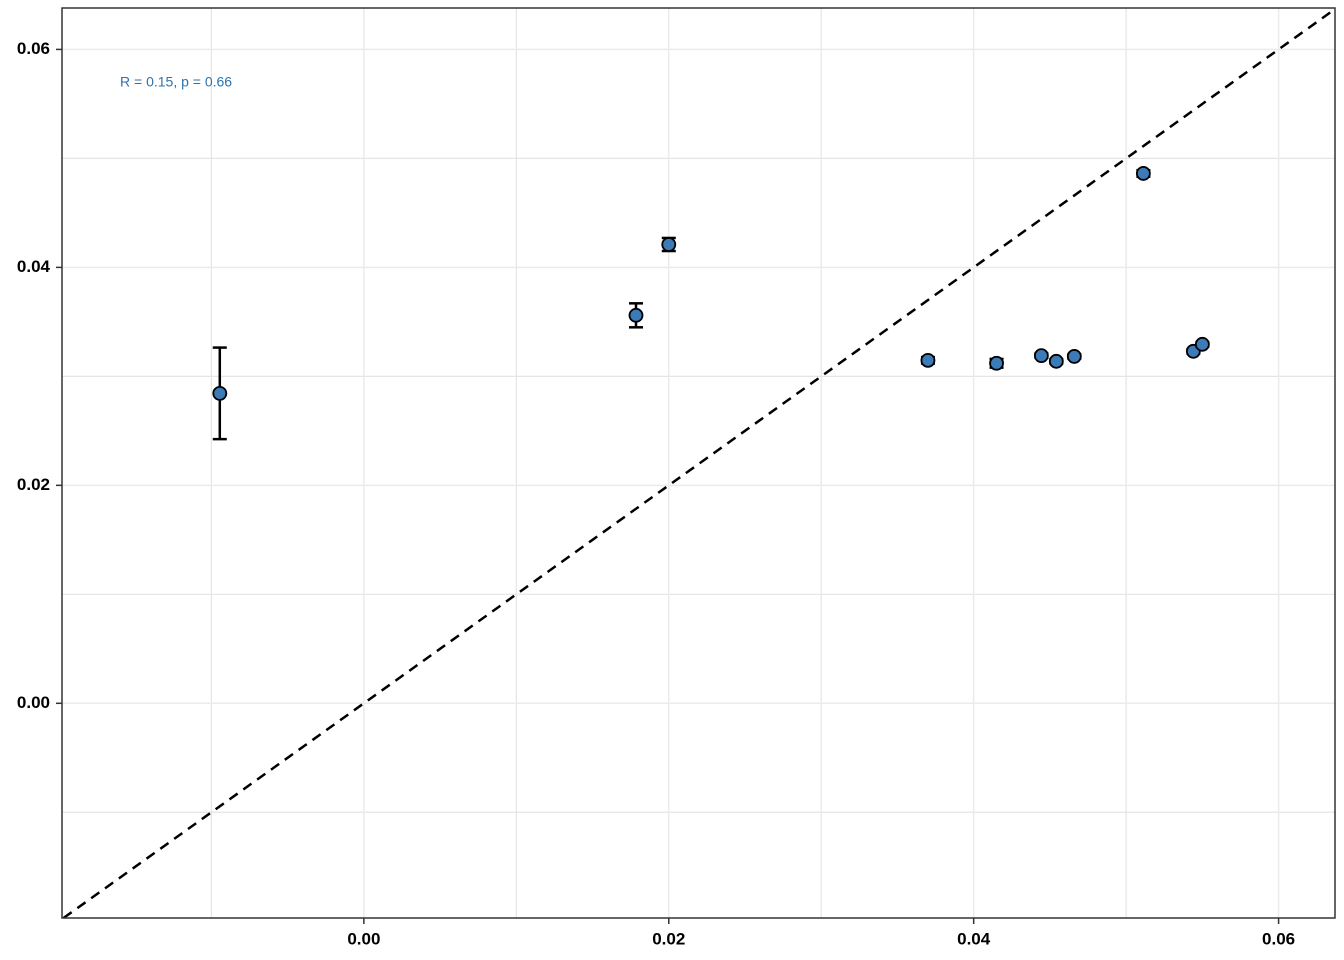 This screenshot has height=960, width=1344. What do you see at coordinates (33, 702) in the screenshot?
I see `y-tick-label: 0.00` at bounding box center [33, 702].